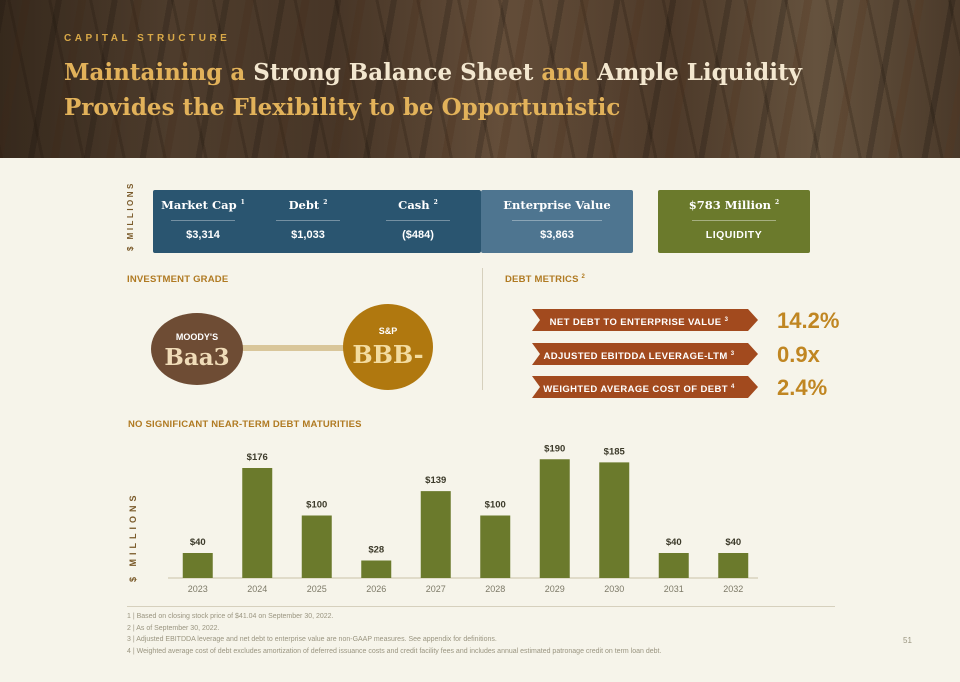 This screenshot has height=682, width=960. I want to click on title-part-2: Strong Balance Sheet, so click(393, 72).